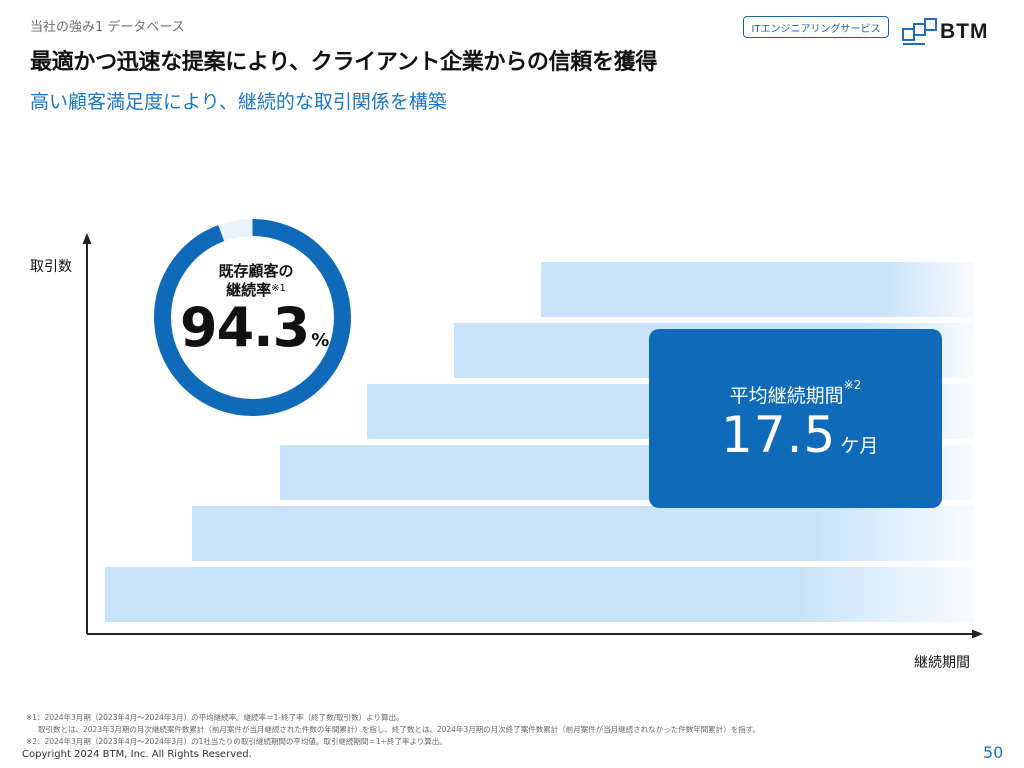 The height and width of the screenshot is (768, 1024). What do you see at coordinates (249, 290) in the screenshot?
I see `retention-label-line2: 継続率` at bounding box center [249, 290].